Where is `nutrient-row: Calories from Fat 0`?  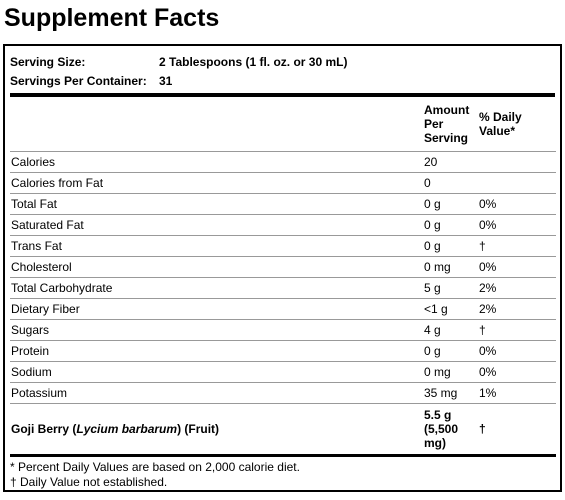
nutrient-row: Calories from Fat 0 is located at coordinates (283, 183).